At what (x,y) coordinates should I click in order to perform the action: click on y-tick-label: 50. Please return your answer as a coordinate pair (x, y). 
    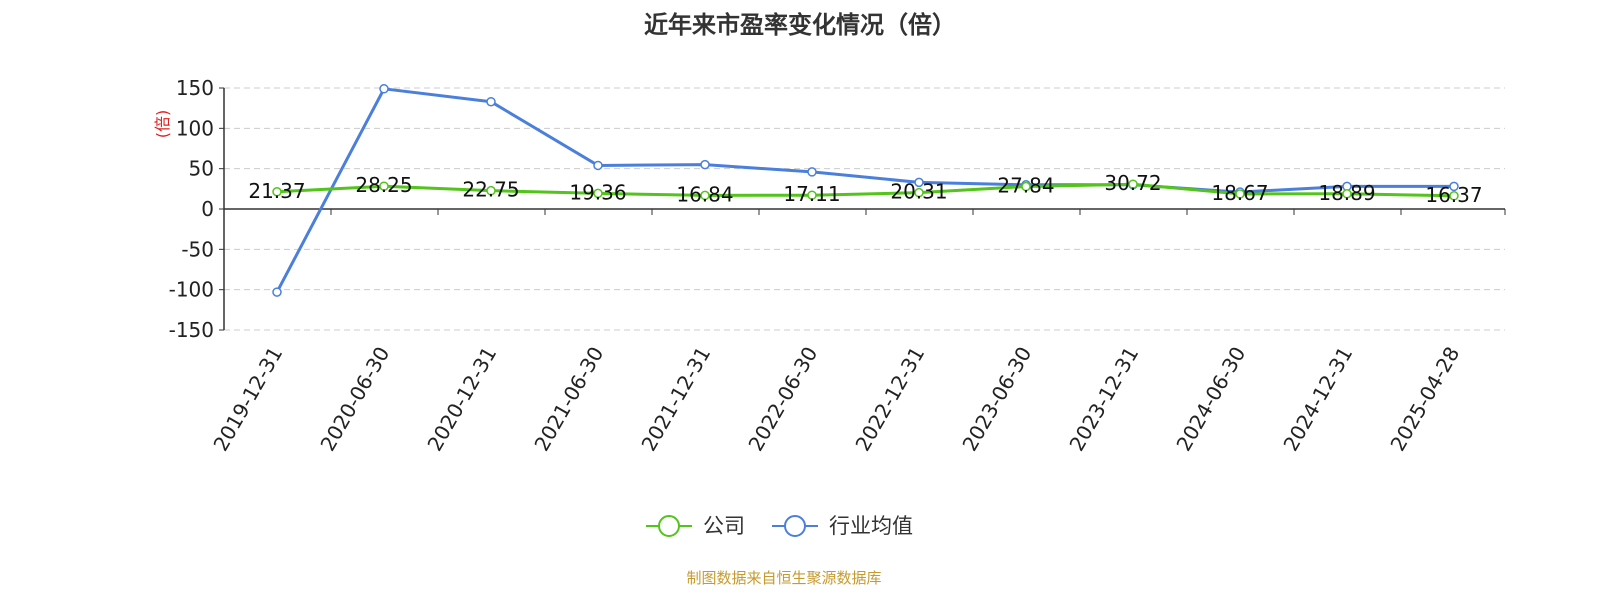
    Looking at the image, I should click on (201, 169).